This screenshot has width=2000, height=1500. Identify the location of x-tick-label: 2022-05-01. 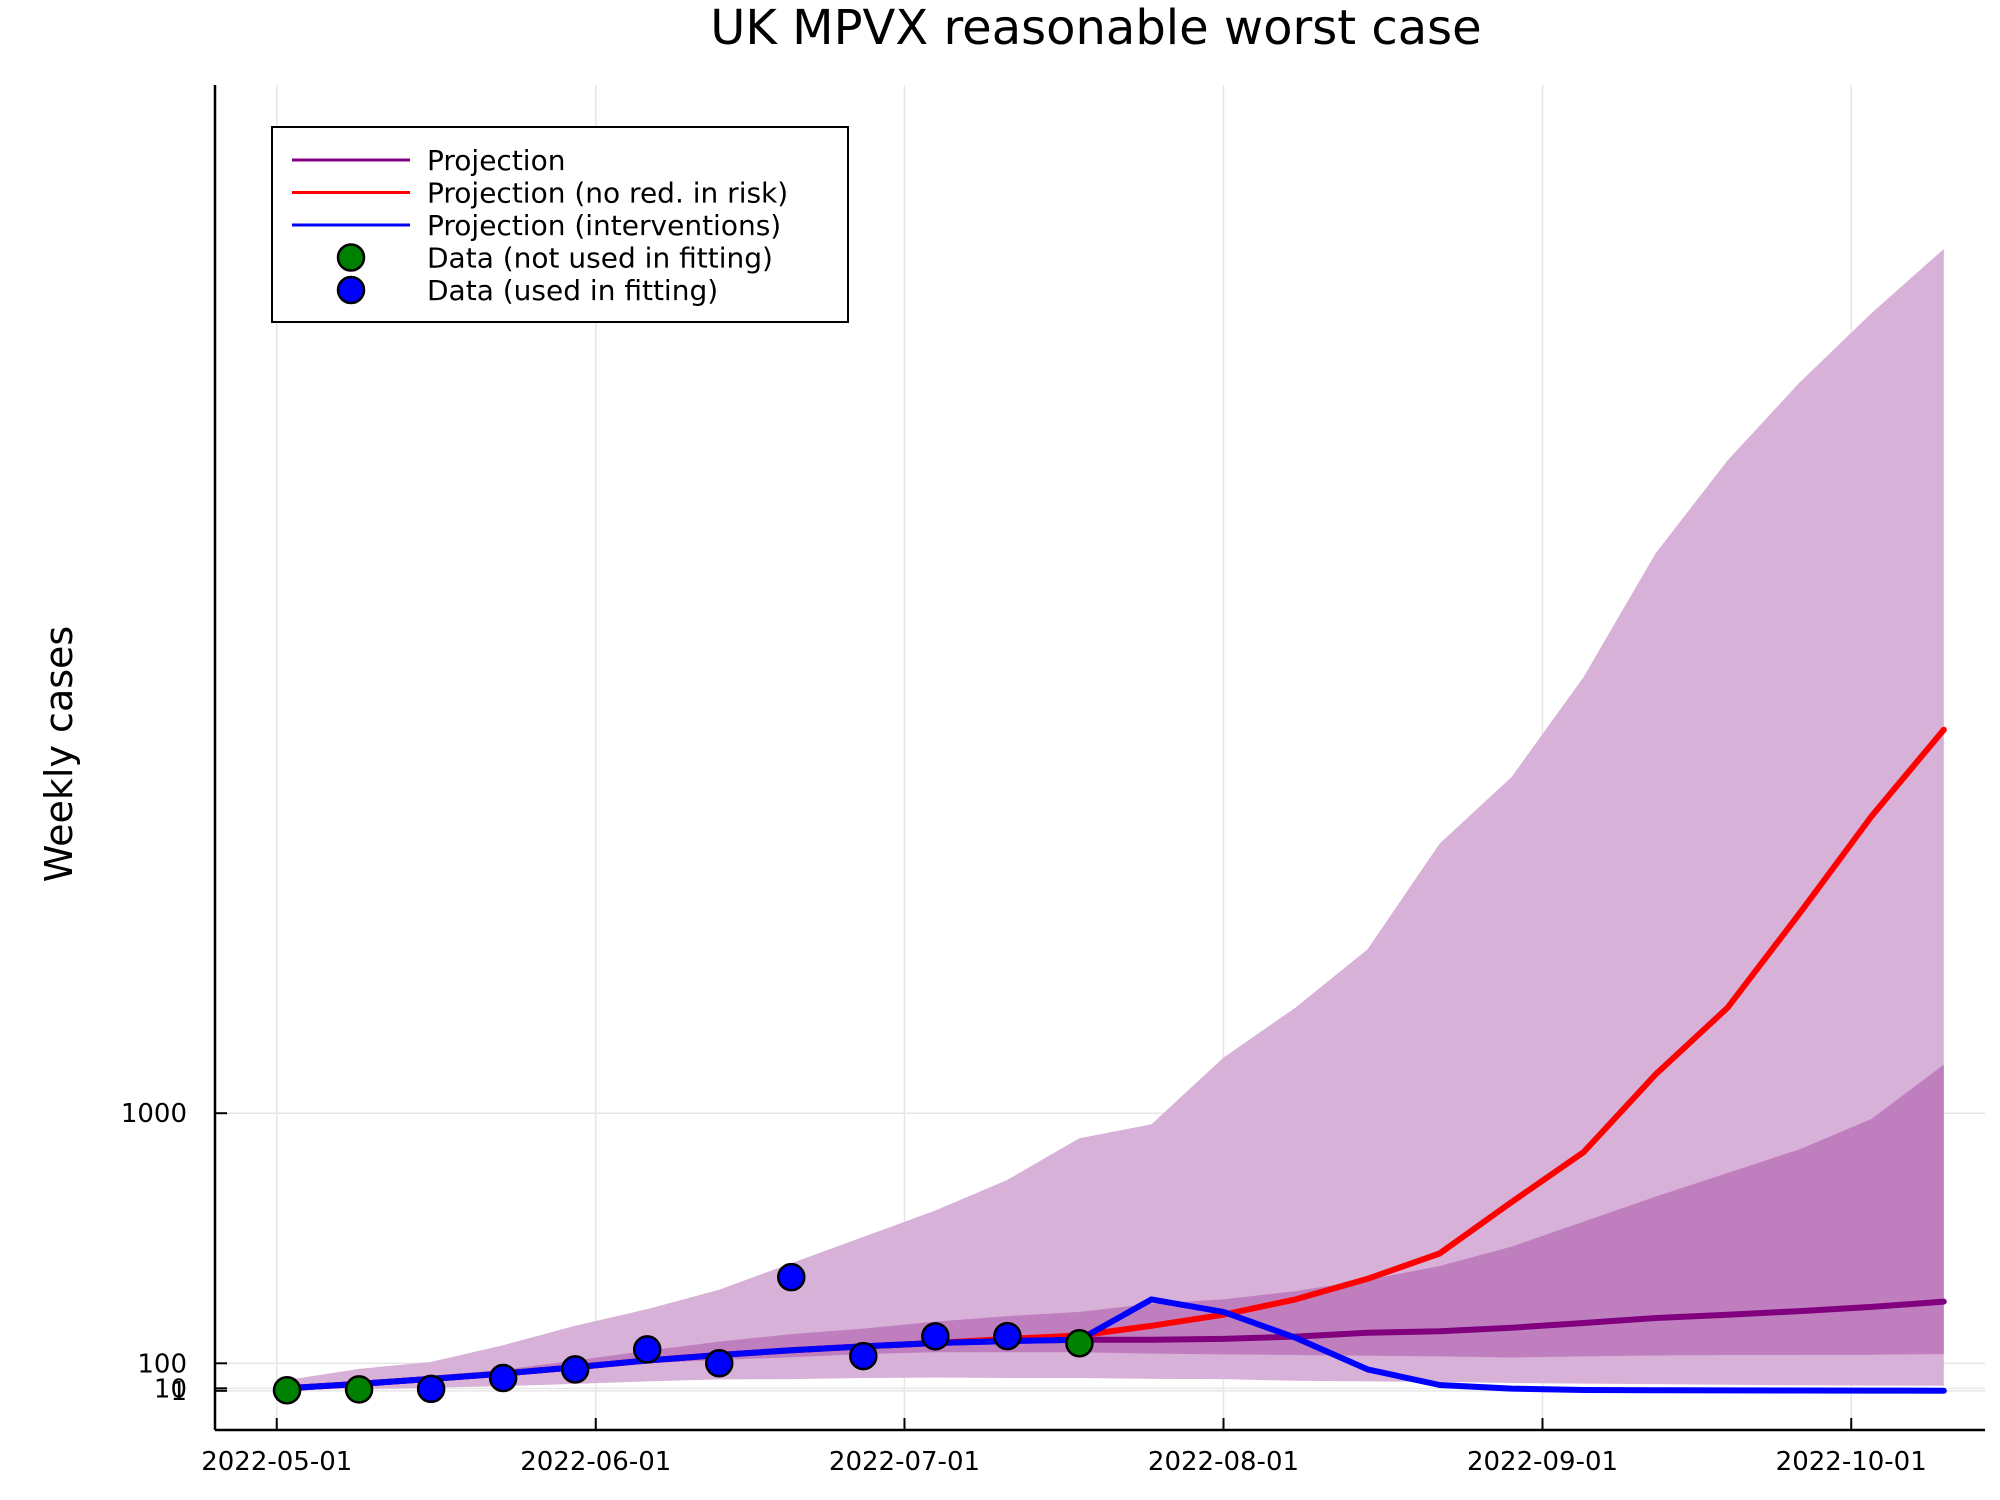
(276, 1462).